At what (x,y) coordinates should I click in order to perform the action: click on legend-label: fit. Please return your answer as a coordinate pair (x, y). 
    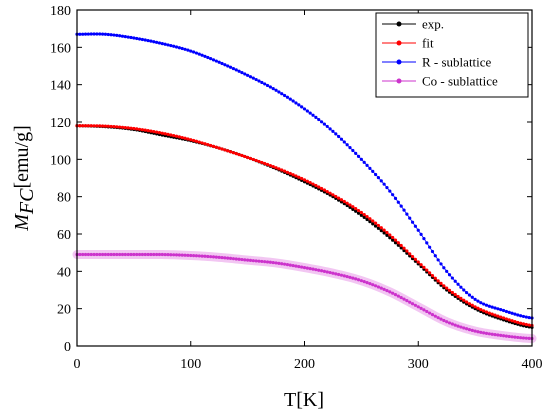
    Looking at the image, I should click on (428, 43).